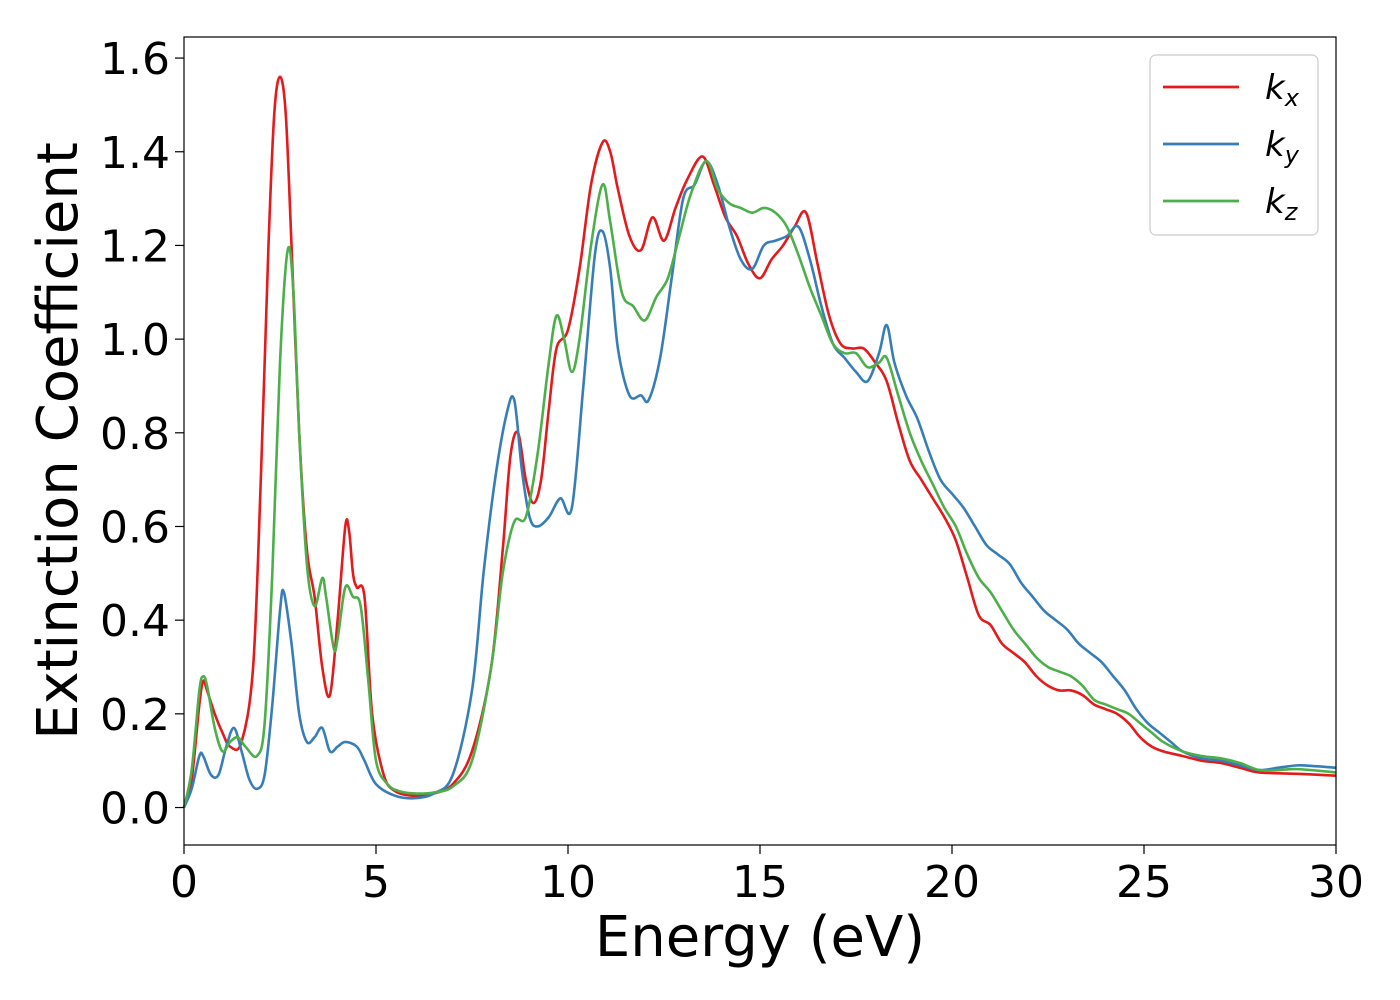 This screenshot has height=1000, width=1400. Describe the element at coordinates (376, 882) in the screenshot. I see `x-tick-label: 5` at that location.